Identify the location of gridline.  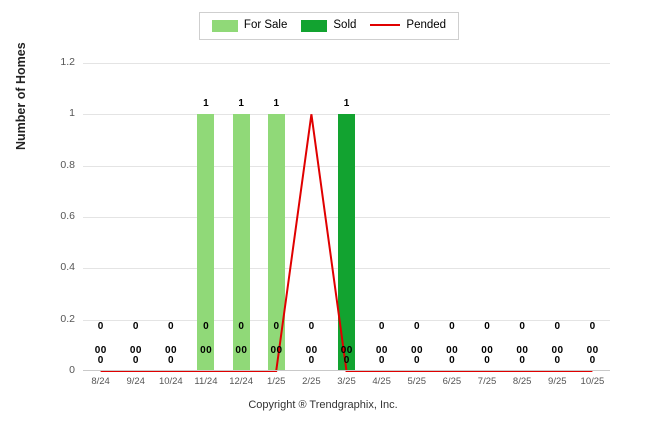
(346, 63).